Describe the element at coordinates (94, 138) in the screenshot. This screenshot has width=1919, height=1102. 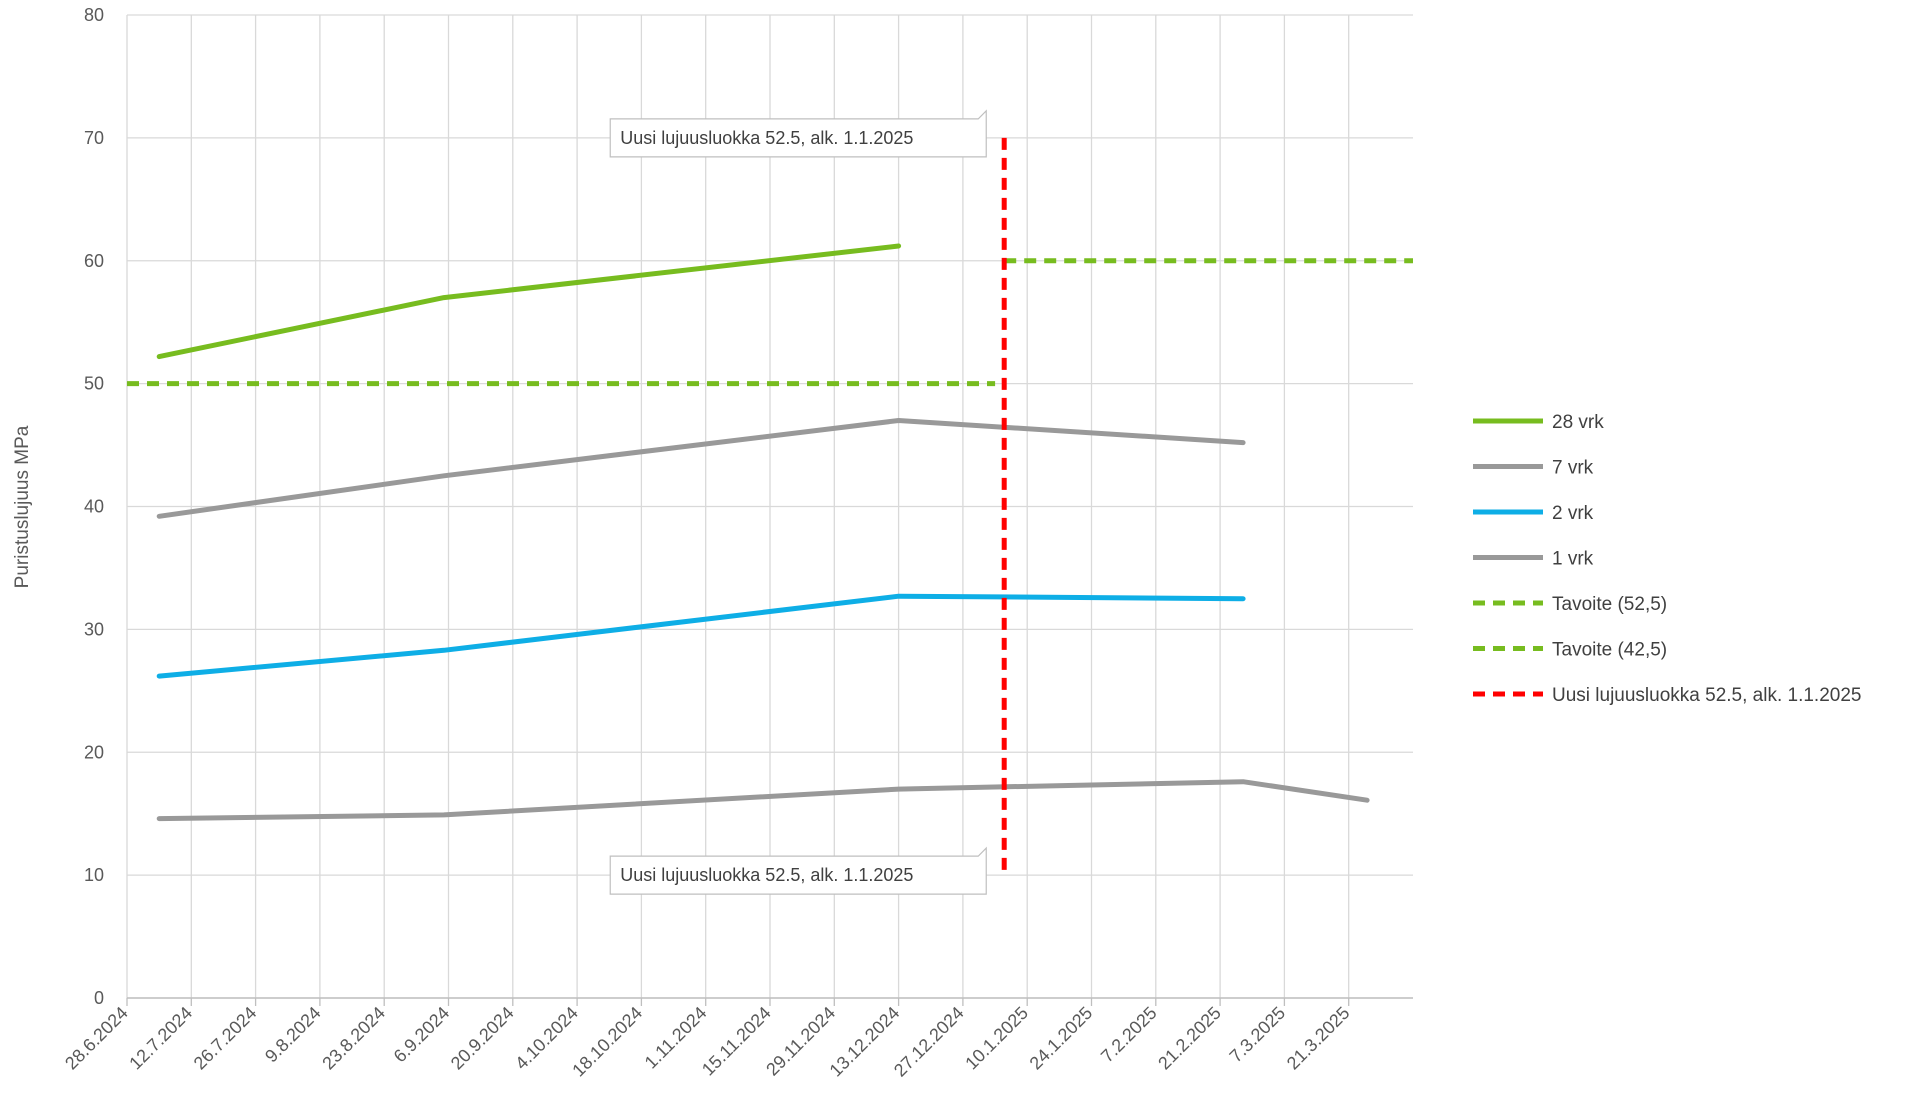
I see `y-tick-label: 70` at that location.